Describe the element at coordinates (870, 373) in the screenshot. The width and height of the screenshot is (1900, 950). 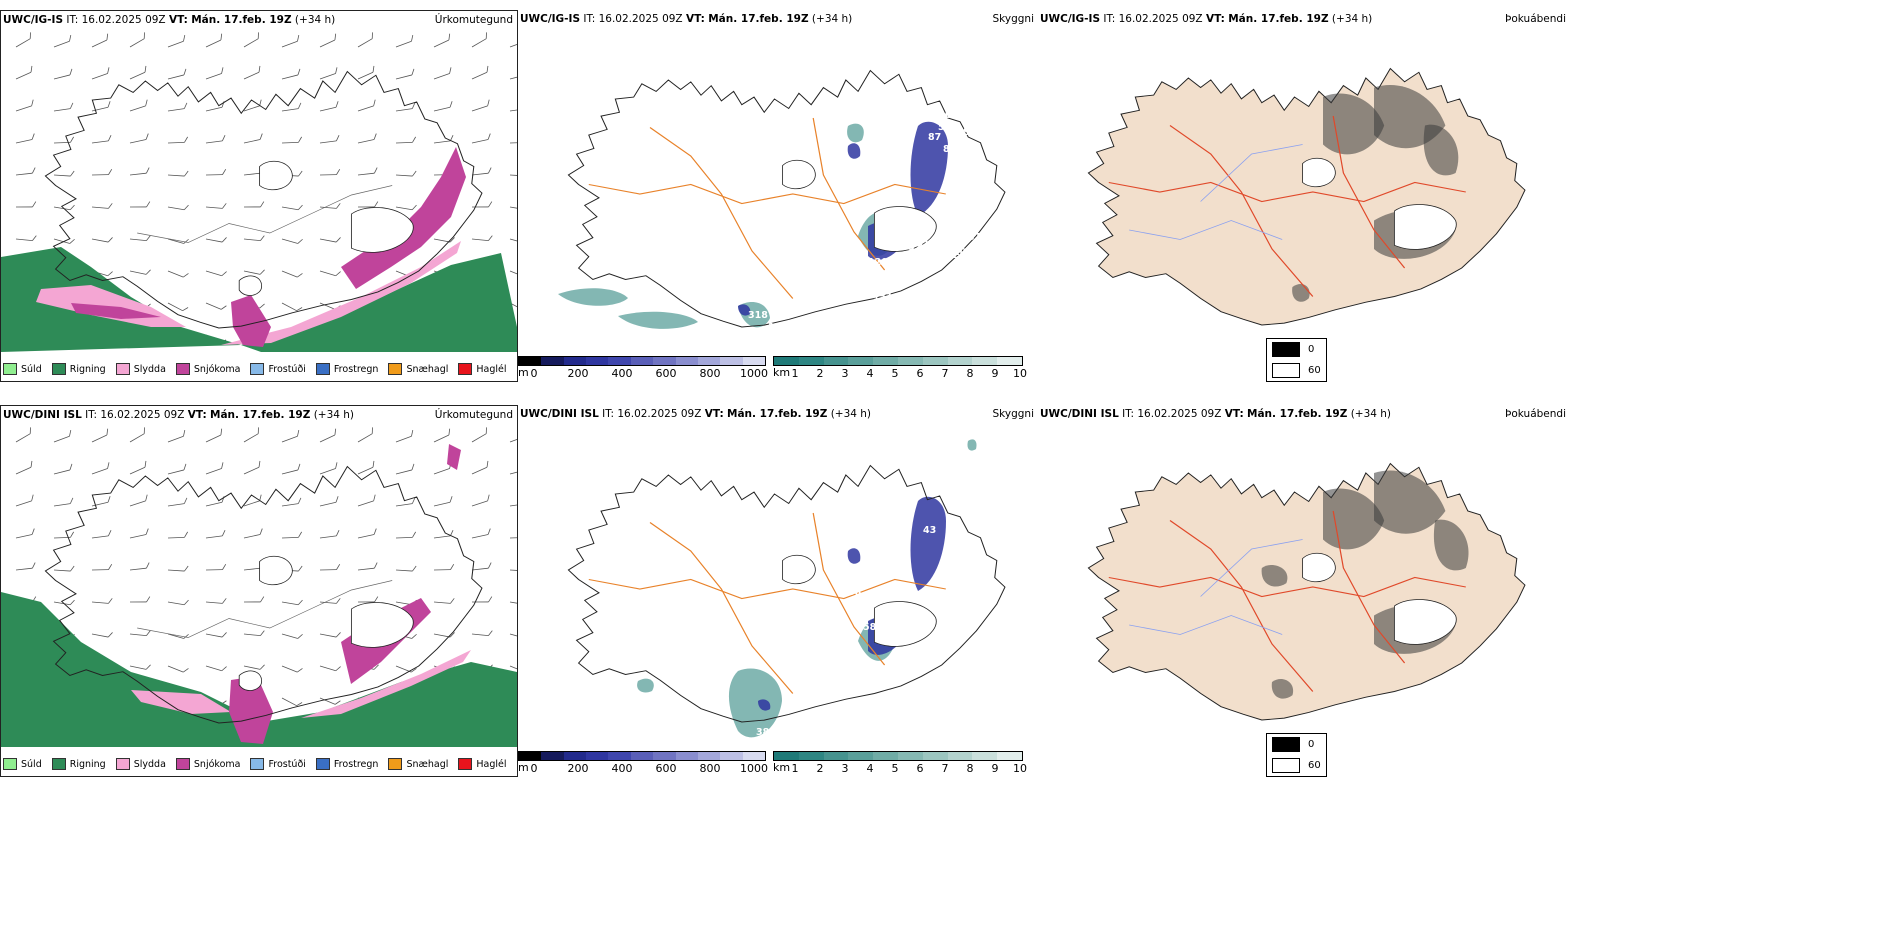
I see `colorbar-tick: 4` at that location.